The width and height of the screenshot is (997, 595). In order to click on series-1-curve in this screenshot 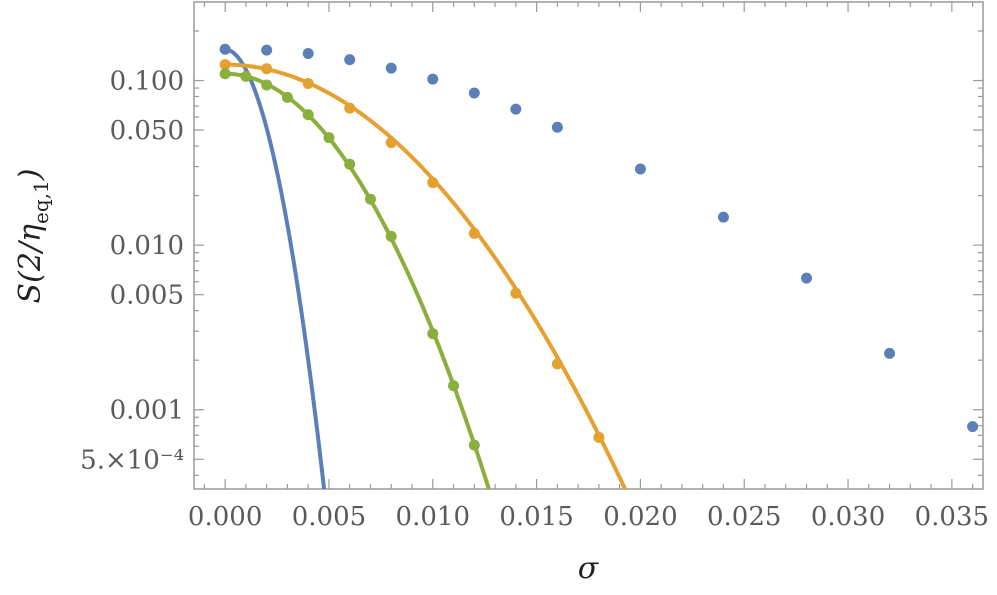, I will do `click(275, 268)`.